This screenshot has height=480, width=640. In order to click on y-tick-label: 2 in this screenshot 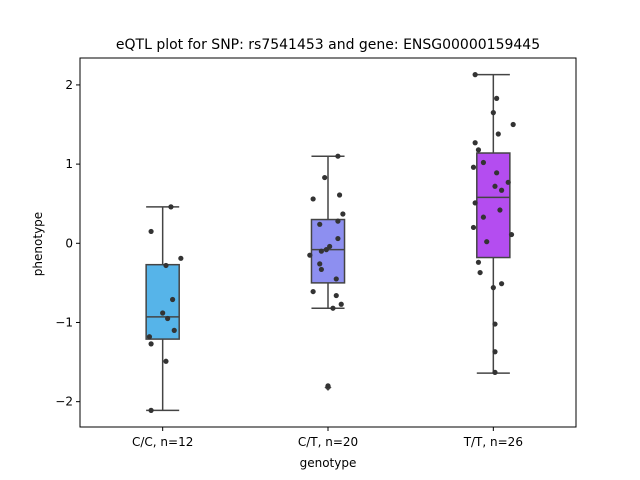, I will do `click(69, 85)`.